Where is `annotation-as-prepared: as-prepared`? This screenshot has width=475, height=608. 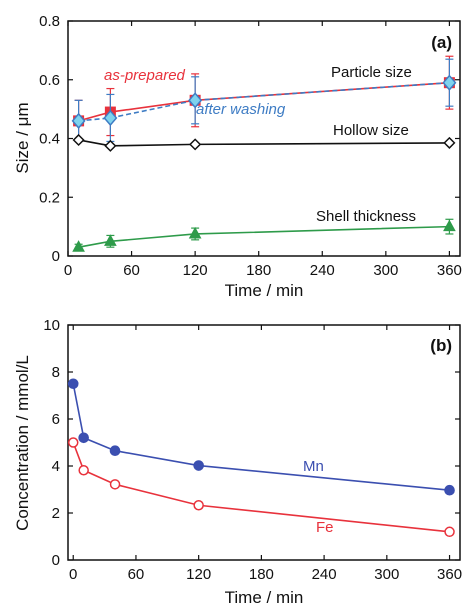
annotation-as-prepared: as-prepared is located at coordinates (145, 75).